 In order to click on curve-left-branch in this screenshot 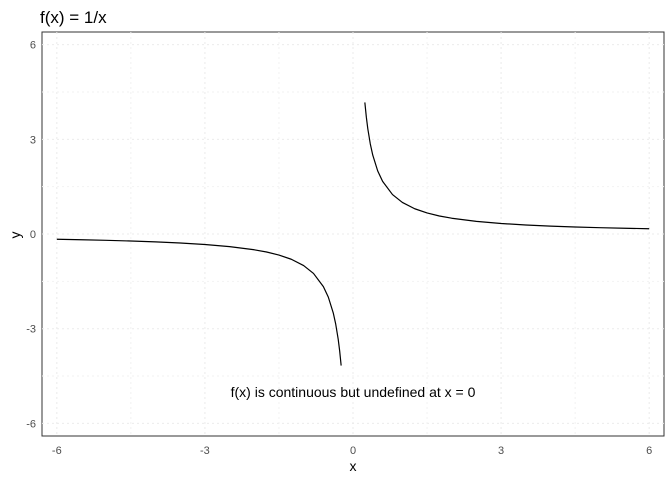, I will do `click(199, 302)`.